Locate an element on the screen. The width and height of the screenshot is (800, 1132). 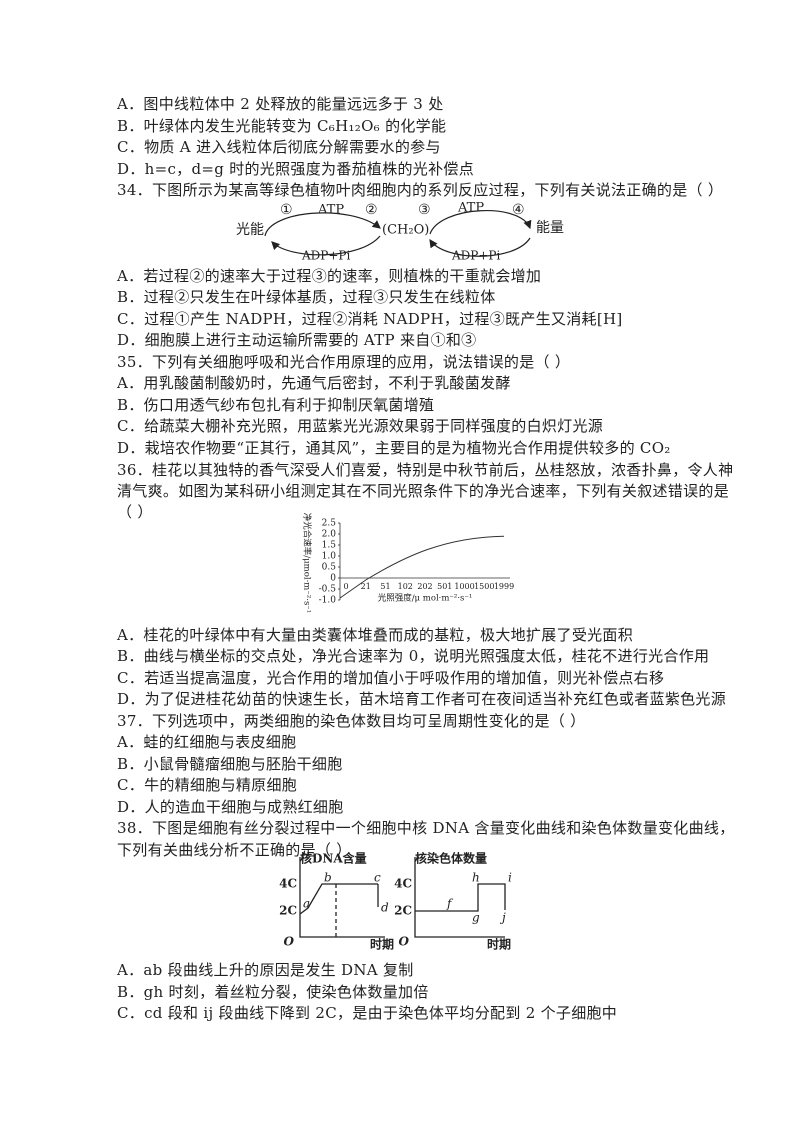
y-tick-label: 1.0 is located at coordinates (329, 557).